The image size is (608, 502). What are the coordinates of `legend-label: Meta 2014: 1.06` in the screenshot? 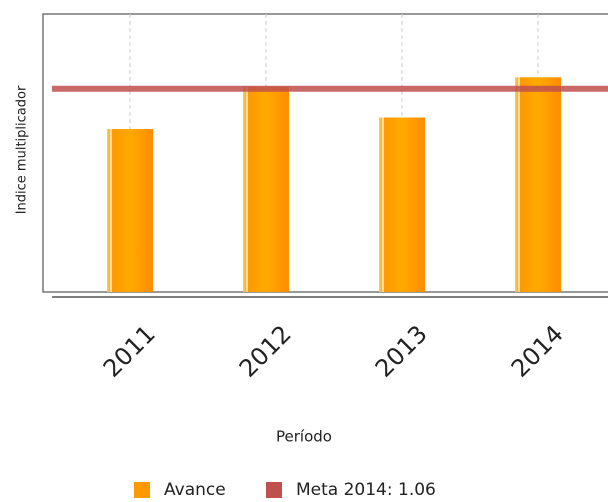 It's located at (366, 490).